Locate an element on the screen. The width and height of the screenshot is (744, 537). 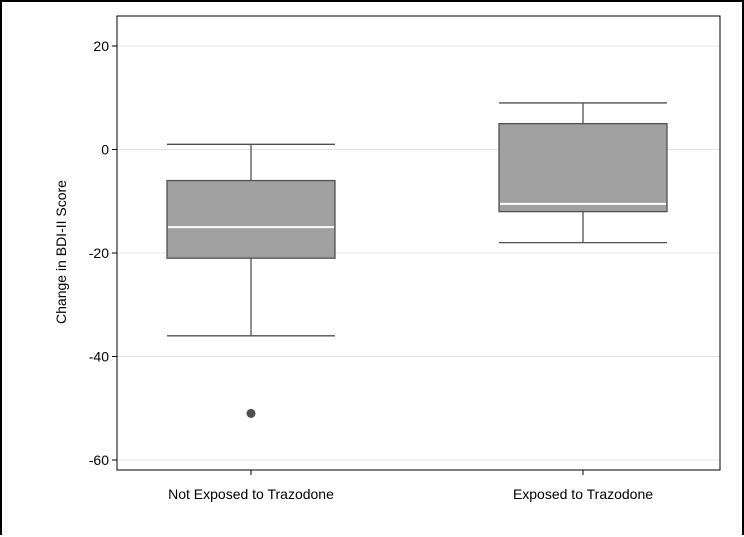
y-tick-label: -40 is located at coordinates (99, 357).